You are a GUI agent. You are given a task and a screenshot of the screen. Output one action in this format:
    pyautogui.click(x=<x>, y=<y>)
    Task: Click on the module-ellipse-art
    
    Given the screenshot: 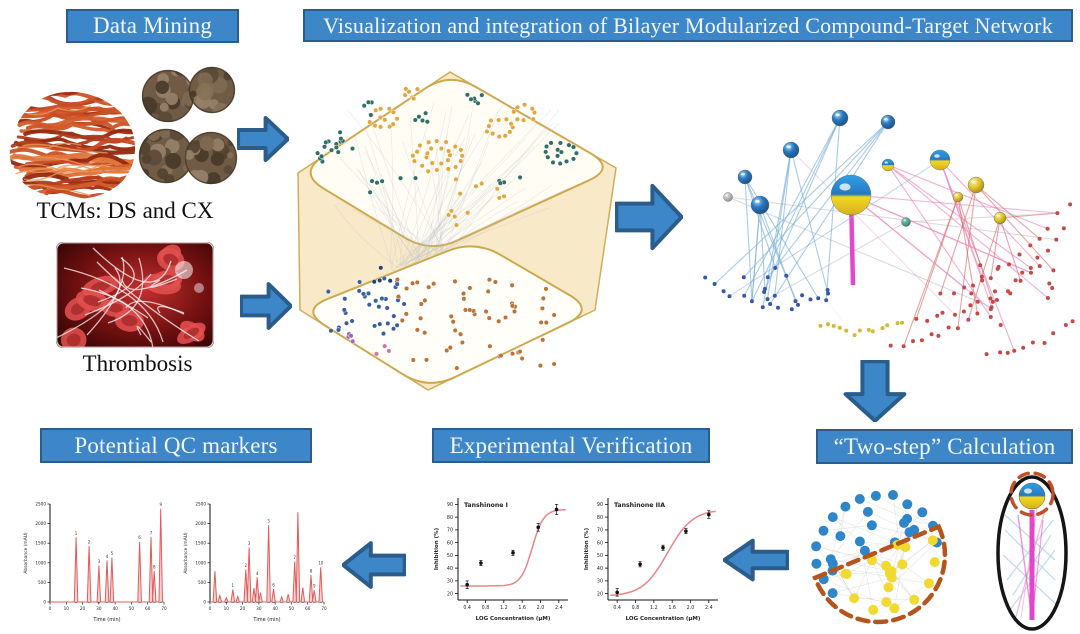 What is the action you would take?
    pyautogui.click(x=1032, y=551)
    